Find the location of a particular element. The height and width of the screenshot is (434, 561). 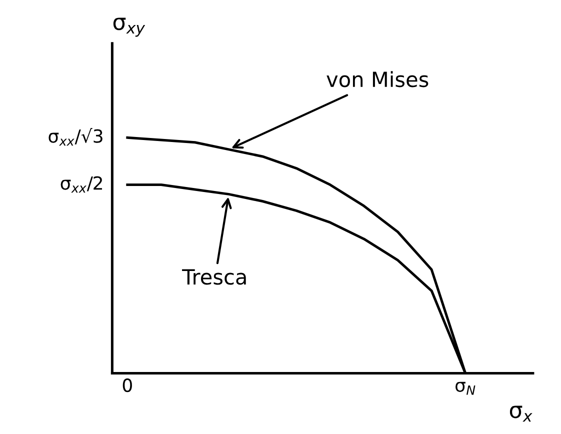

text: σ$_{xx}$/√3 is located at coordinates (75, 137).